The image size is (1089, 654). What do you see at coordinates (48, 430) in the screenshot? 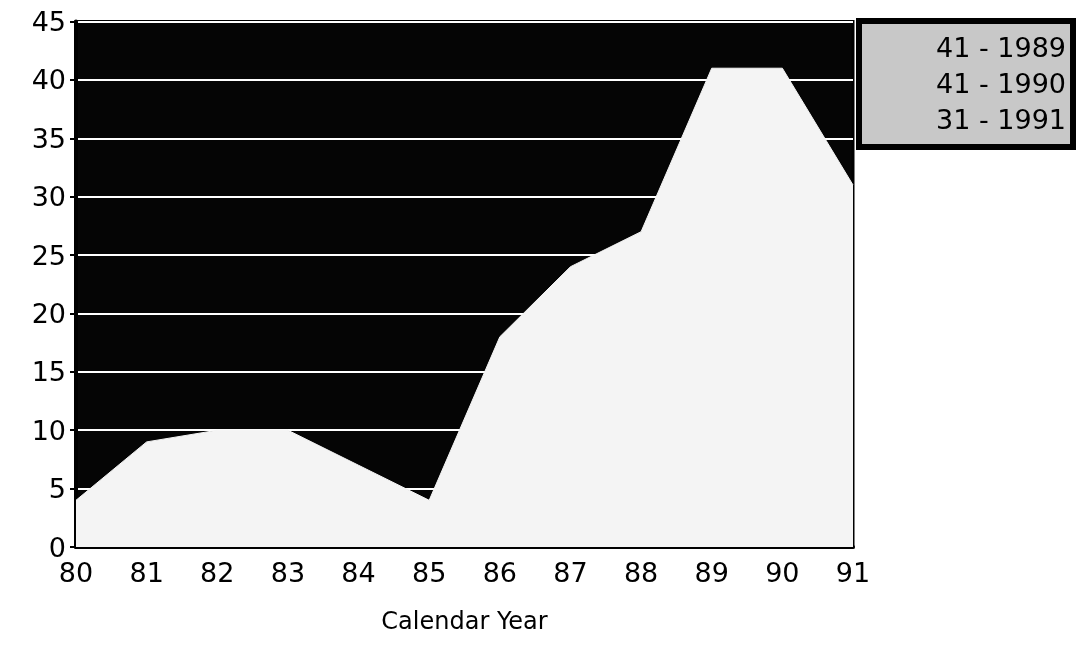
I see `y-tick-label: 10` at bounding box center [48, 430].